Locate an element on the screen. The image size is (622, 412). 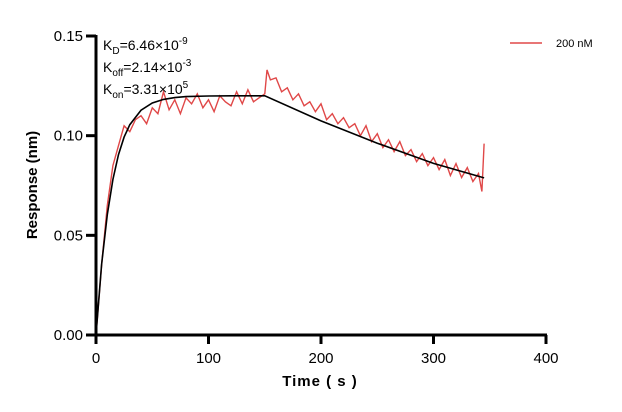
x-axis-label: Time ( s ) is located at coordinates (320, 381).